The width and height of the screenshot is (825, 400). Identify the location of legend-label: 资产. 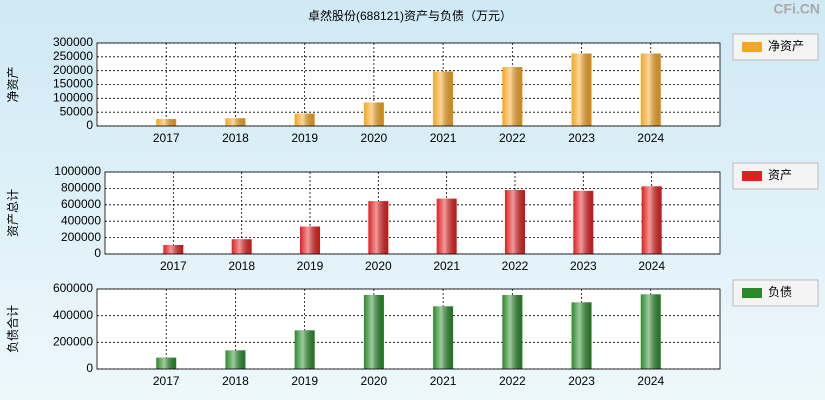
(780, 175).